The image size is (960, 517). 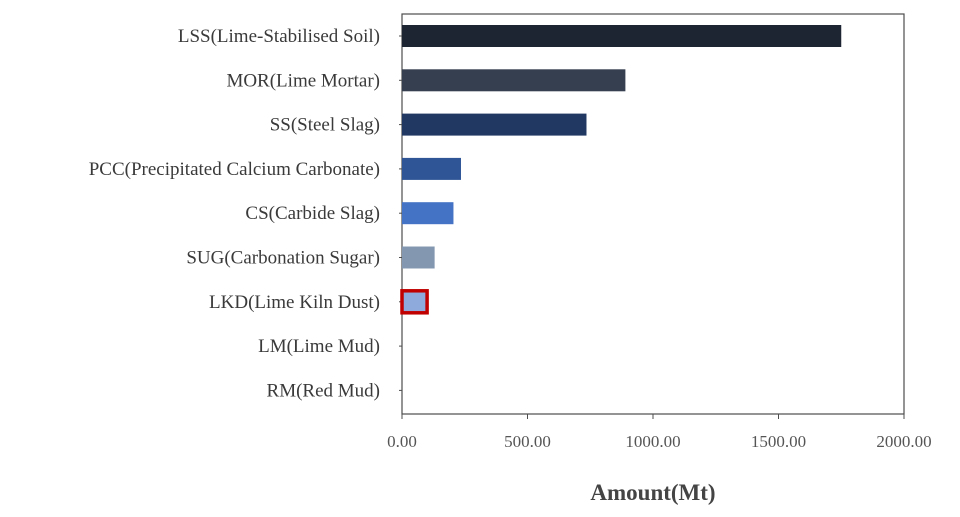 I want to click on bar-cs, so click(x=428, y=213).